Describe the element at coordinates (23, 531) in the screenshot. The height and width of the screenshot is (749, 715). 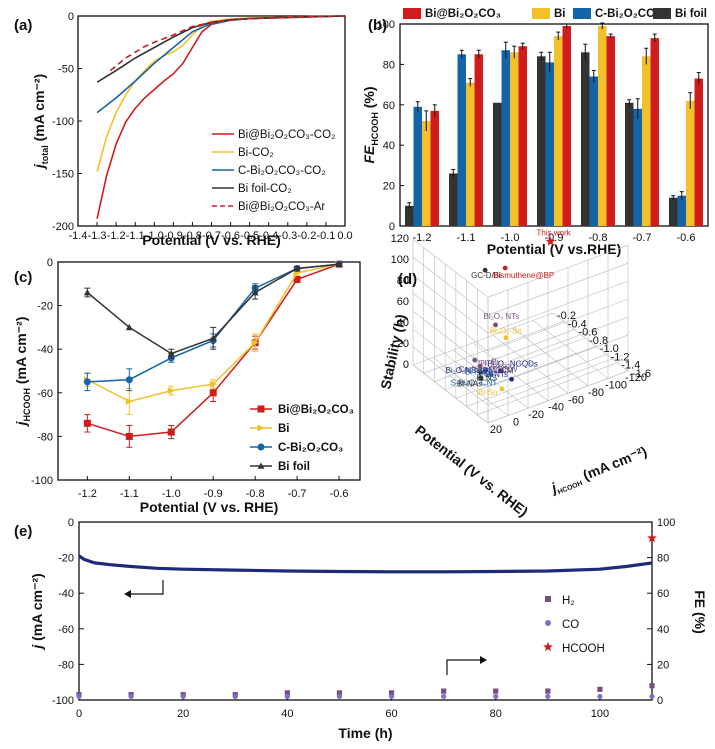
I see `panel-label: (e)` at that location.